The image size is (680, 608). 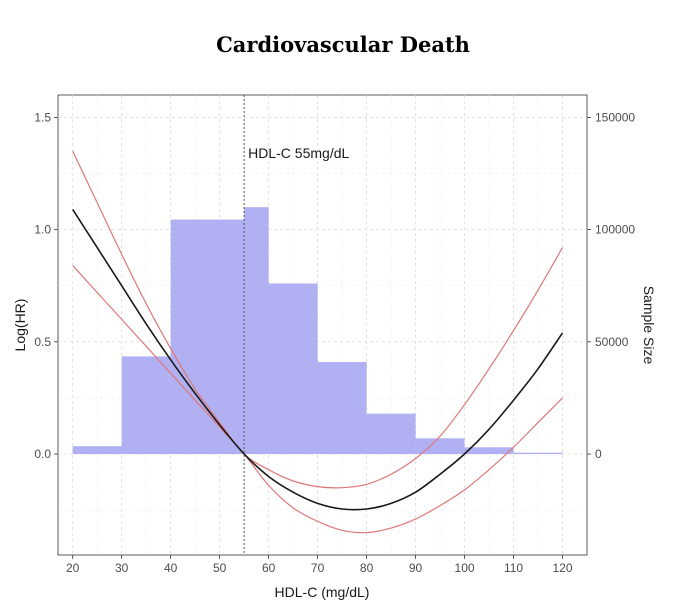 I want to click on y-tick-label: 0.0, so click(x=42, y=454).